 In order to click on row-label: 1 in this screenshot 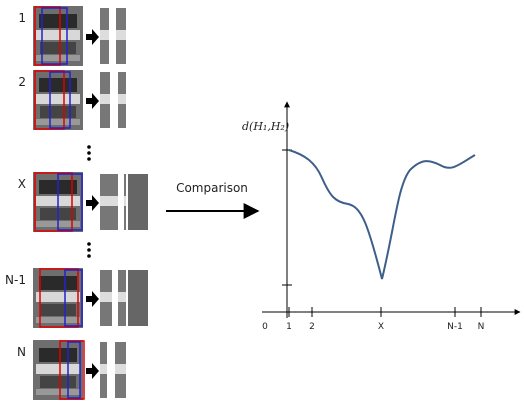, I will do `click(22, 18)`.